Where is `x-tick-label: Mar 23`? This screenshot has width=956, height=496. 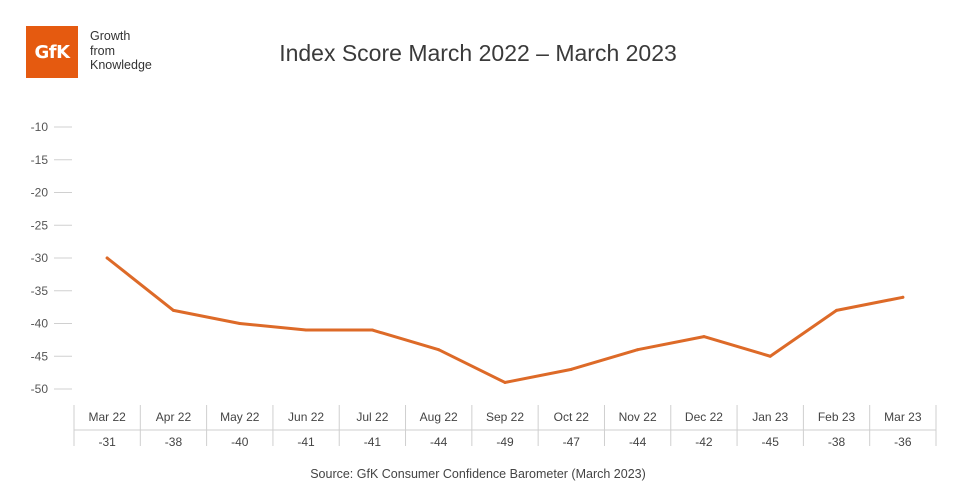 x-tick-label: Mar 23 is located at coordinates (903, 417).